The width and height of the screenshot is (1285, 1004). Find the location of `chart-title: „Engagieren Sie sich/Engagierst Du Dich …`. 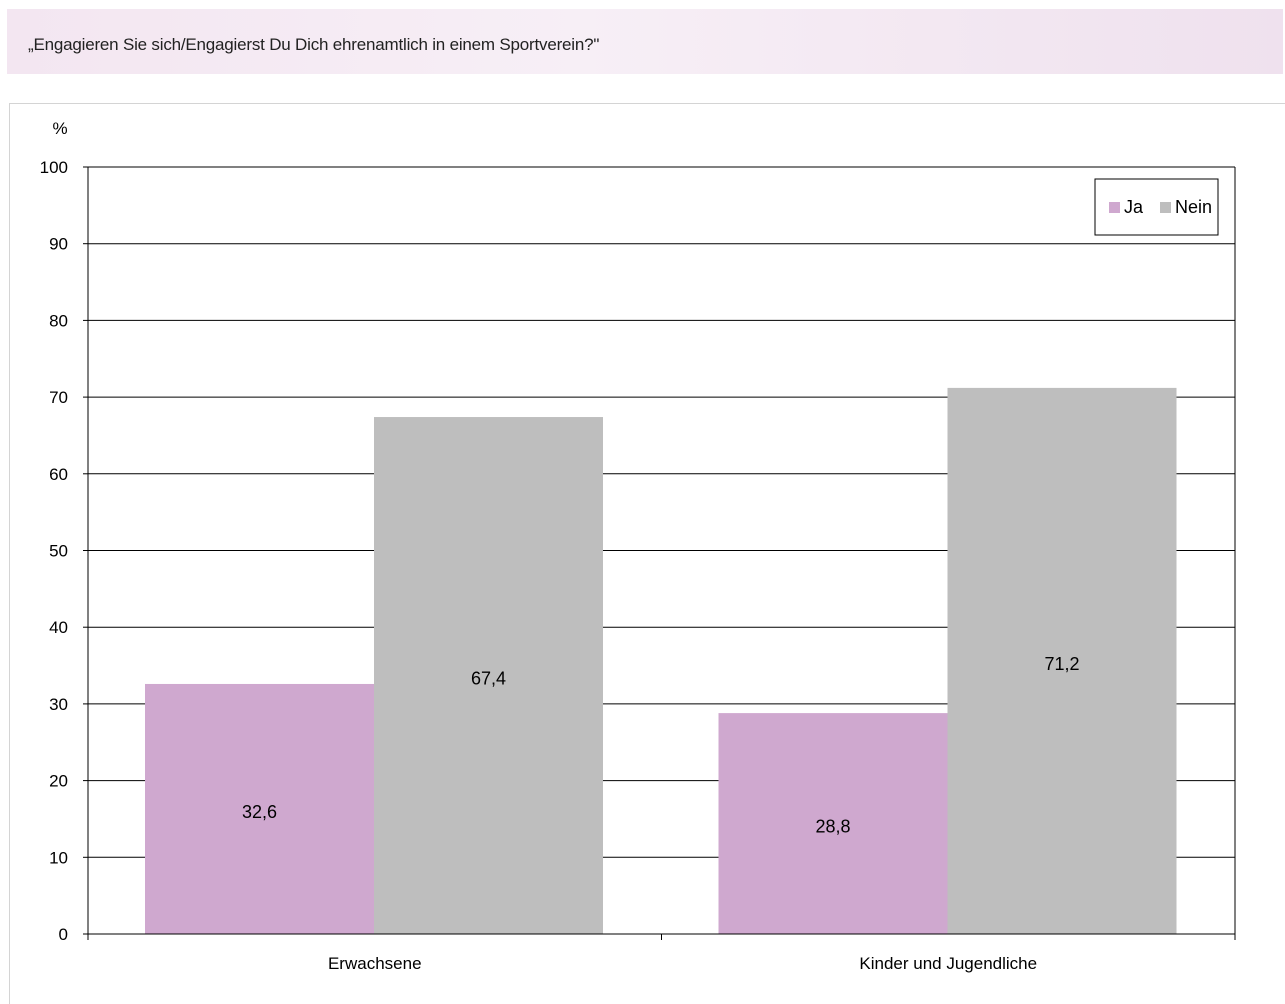

chart-title: „Engagieren Sie sich/Engagierst Du Dich … is located at coordinates (314, 44).